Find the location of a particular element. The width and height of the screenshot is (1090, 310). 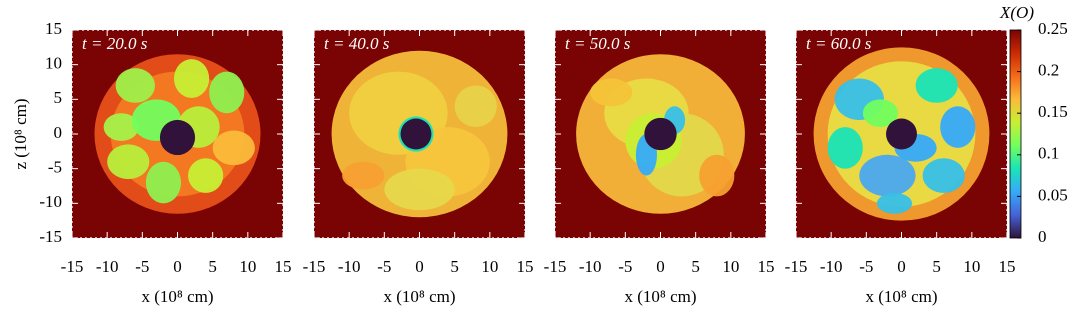

annotation: t = 40.0 s is located at coordinates (357, 43).